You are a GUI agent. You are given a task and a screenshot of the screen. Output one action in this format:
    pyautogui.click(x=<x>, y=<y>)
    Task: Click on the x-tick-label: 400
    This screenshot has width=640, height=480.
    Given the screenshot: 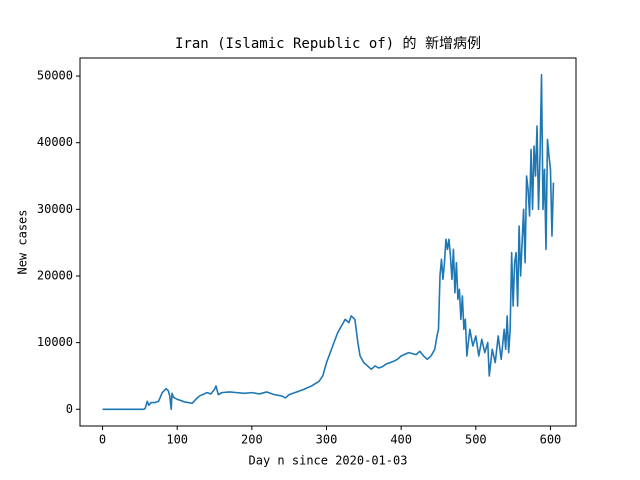 What is the action you would take?
    pyautogui.click(x=401, y=440)
    